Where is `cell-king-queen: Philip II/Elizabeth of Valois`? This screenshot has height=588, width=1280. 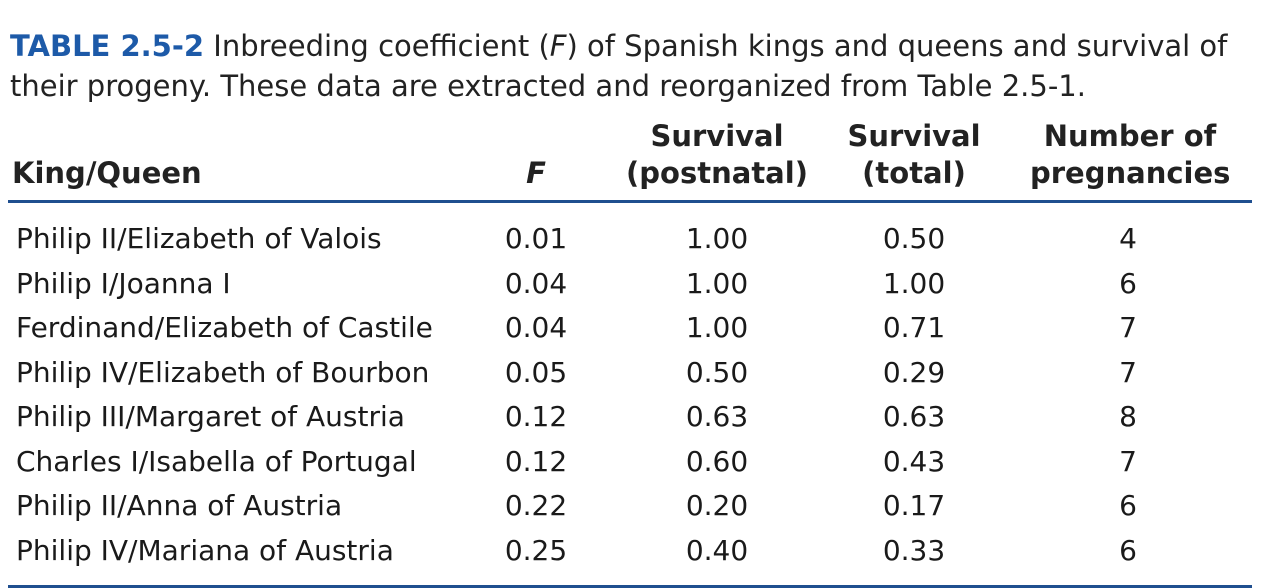
cell-king-queen: Philip II/Elizabeth of Valois is located at coordinates (199, 238).